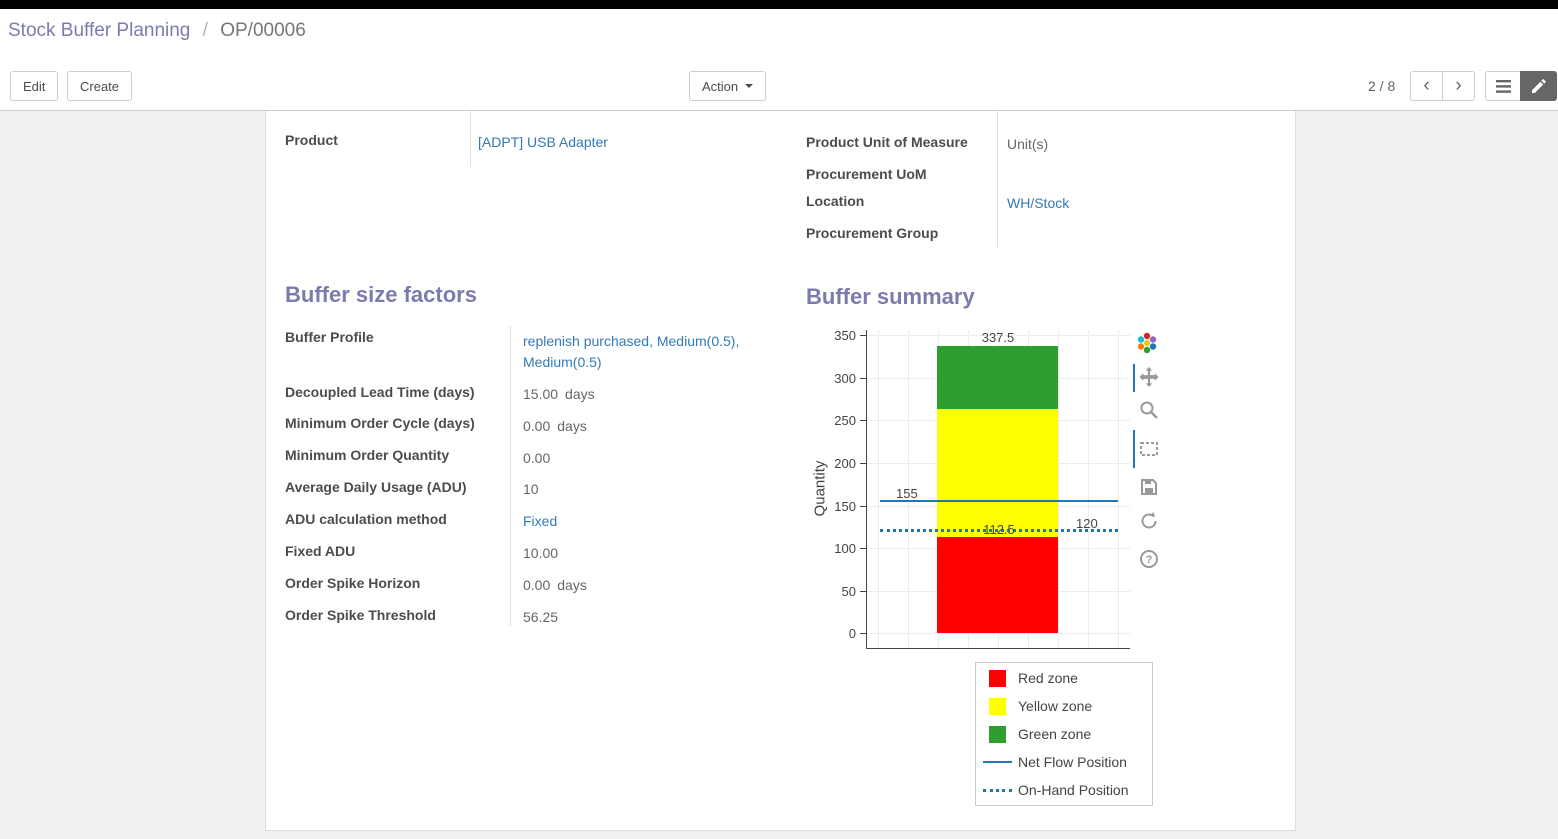 The height and width of the screenshot is (839, 1558). I want to click on y-axis-title: Quantity, so click(820, 488).